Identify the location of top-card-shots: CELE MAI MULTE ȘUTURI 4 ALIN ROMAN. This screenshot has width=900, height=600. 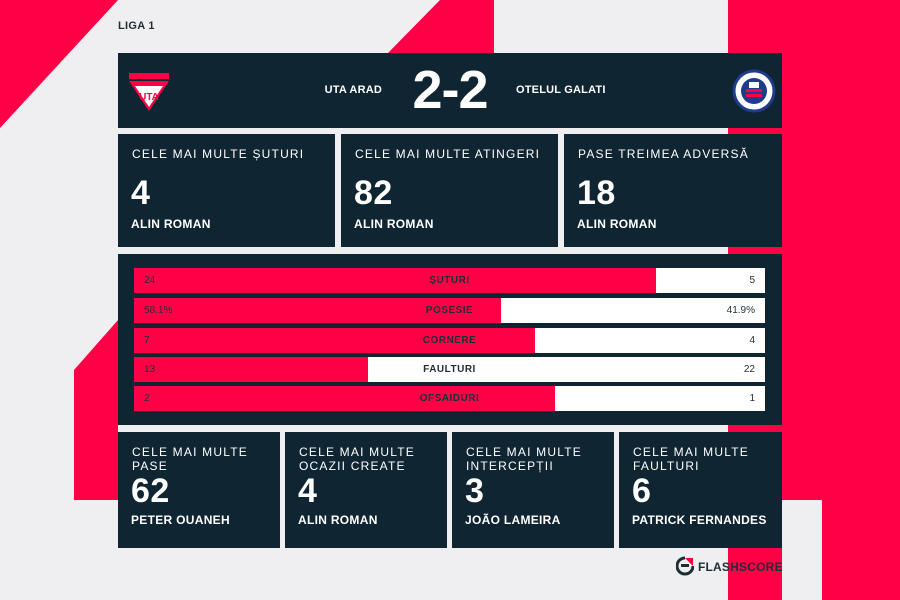
(226, 190).